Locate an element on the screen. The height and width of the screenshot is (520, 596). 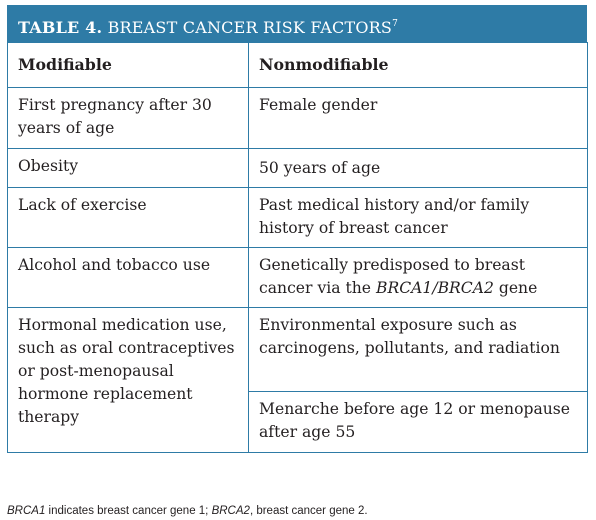
header-modifiable: Modifiable is located at coordinates (128, 65).